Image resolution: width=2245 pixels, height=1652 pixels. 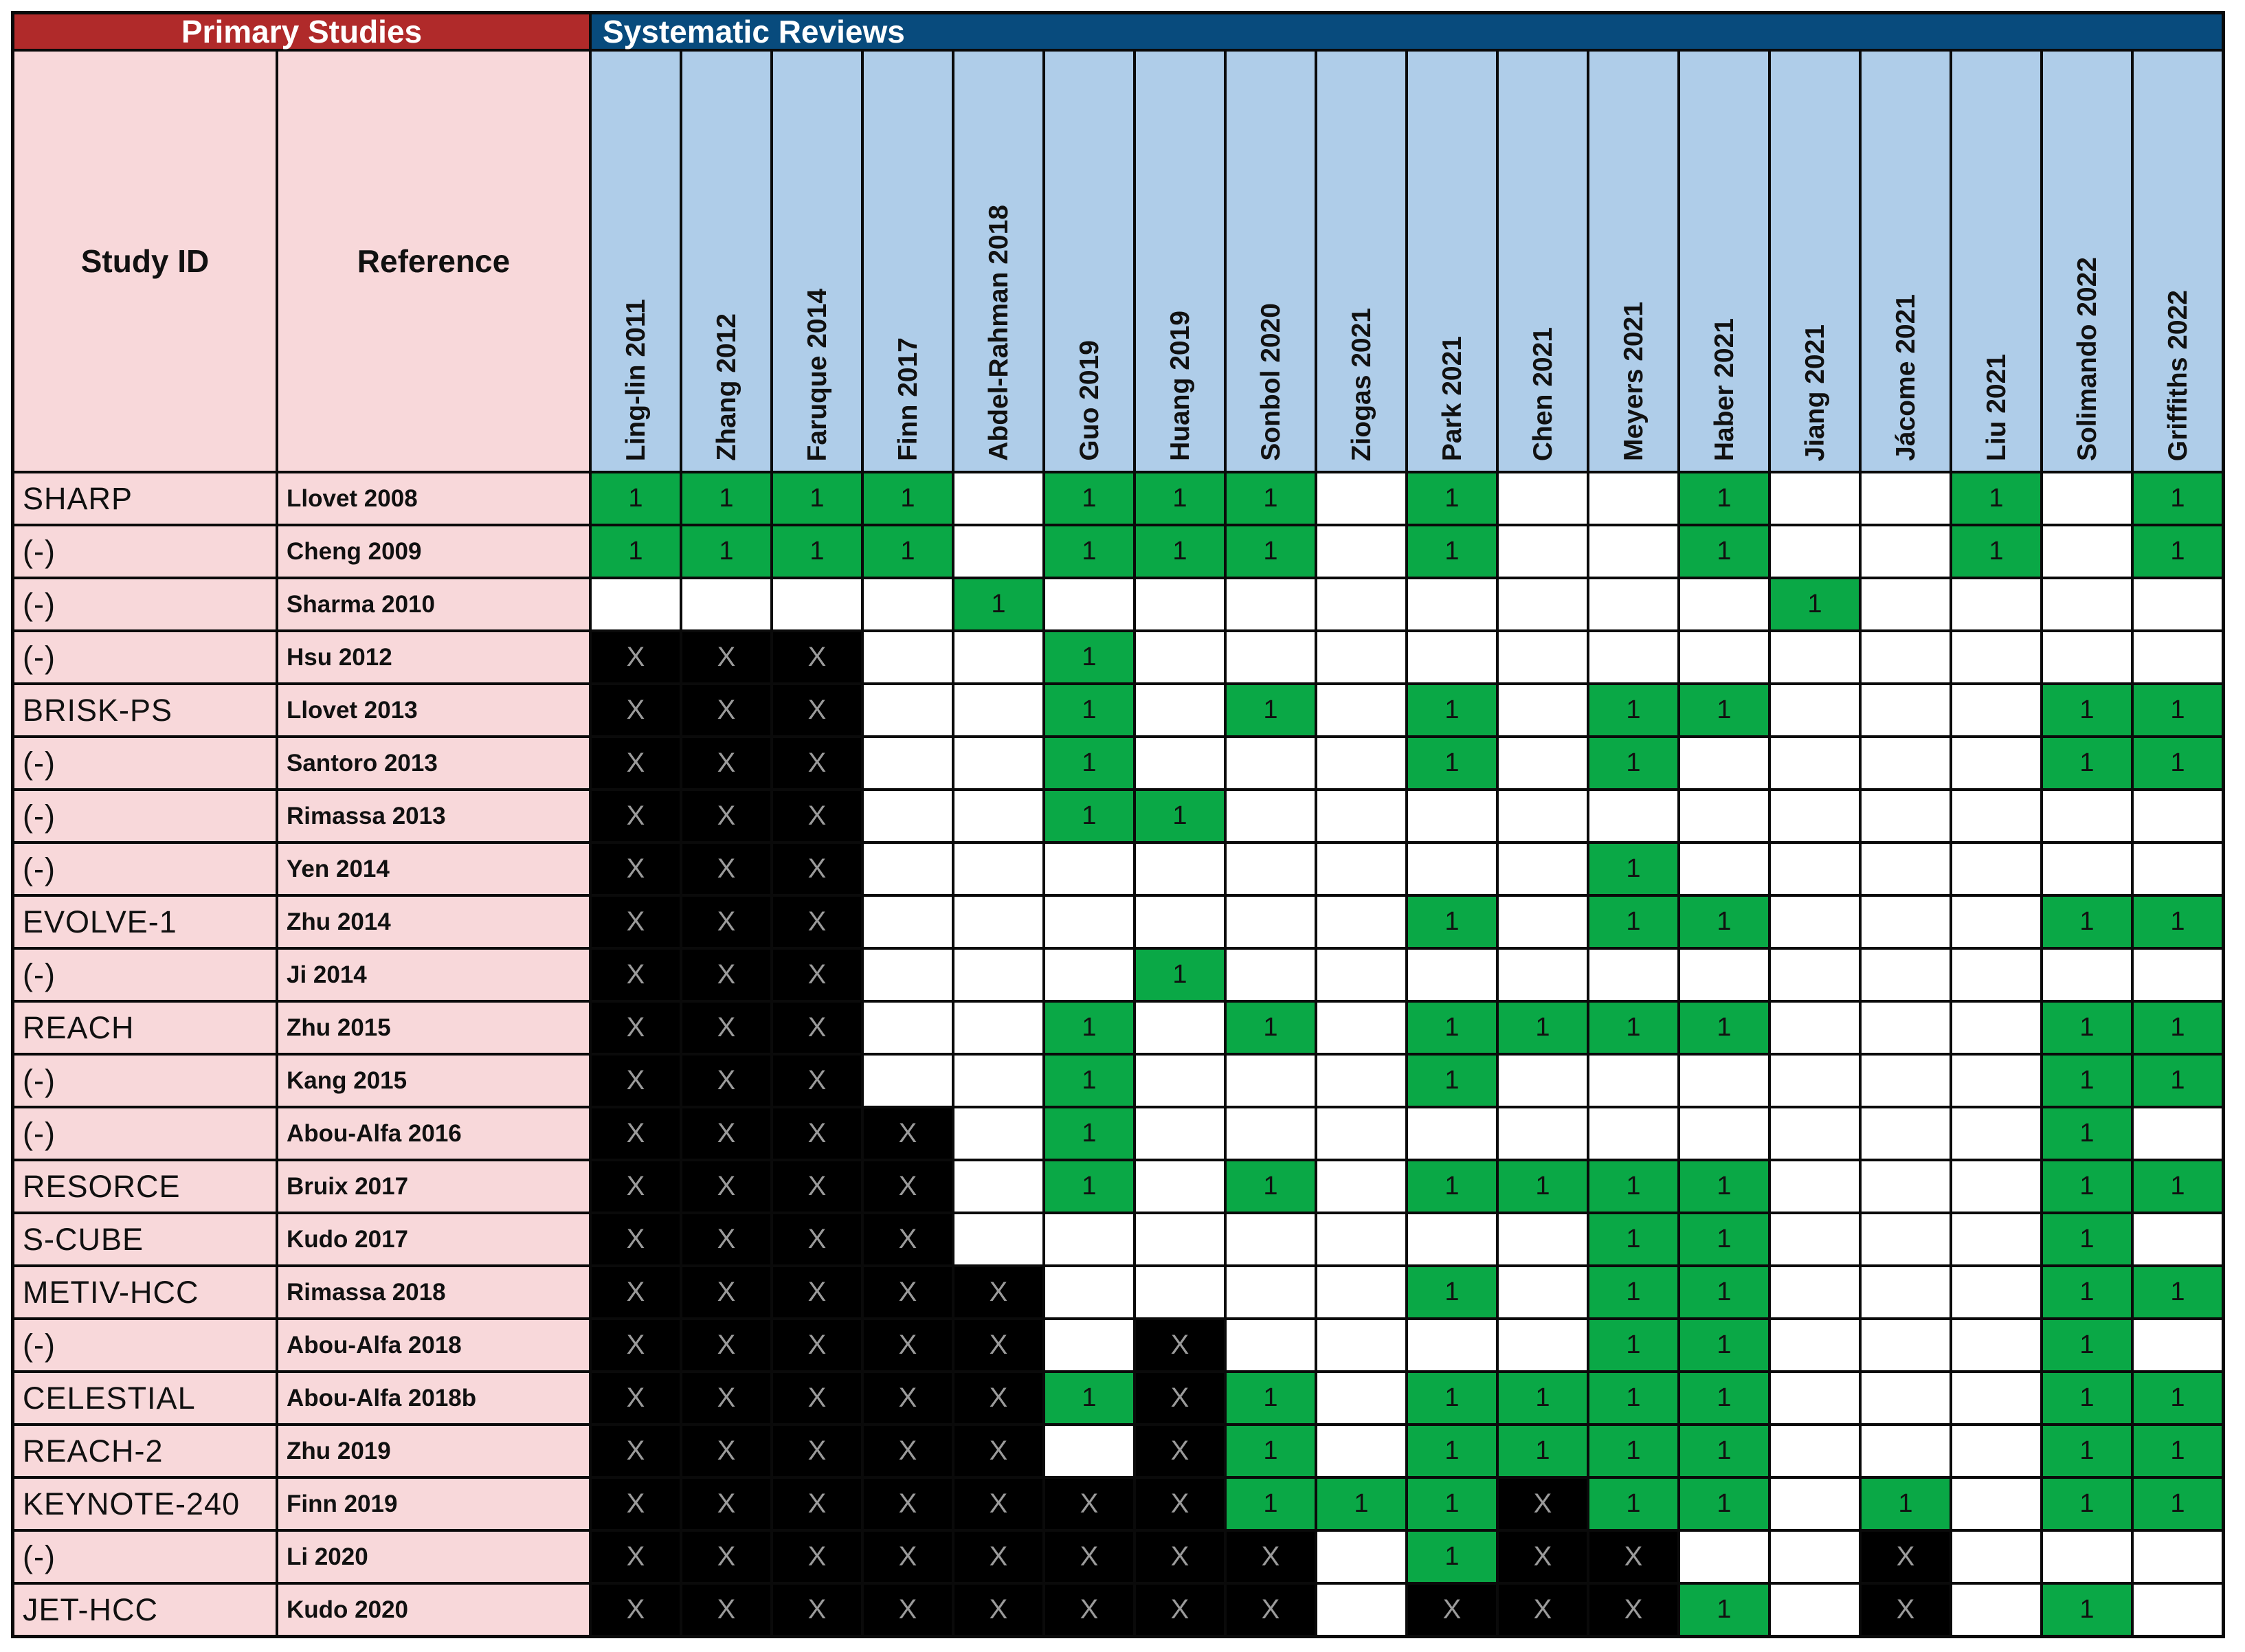 I want to click on reference-cell-row22: Kudo 2020, so click(x=433, y=1610).